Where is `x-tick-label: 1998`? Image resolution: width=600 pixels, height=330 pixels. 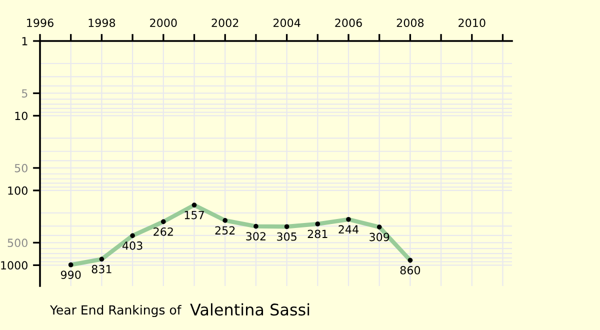 x-tick-label: 1998 is located at coordinates (102, 23).